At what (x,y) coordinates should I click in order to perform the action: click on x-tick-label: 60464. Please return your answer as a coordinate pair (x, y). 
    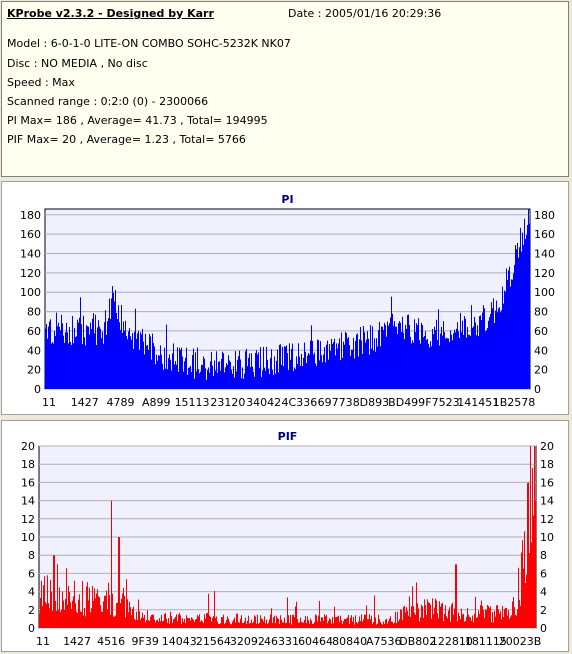
    Looking at the image, I should click on (315, 641).